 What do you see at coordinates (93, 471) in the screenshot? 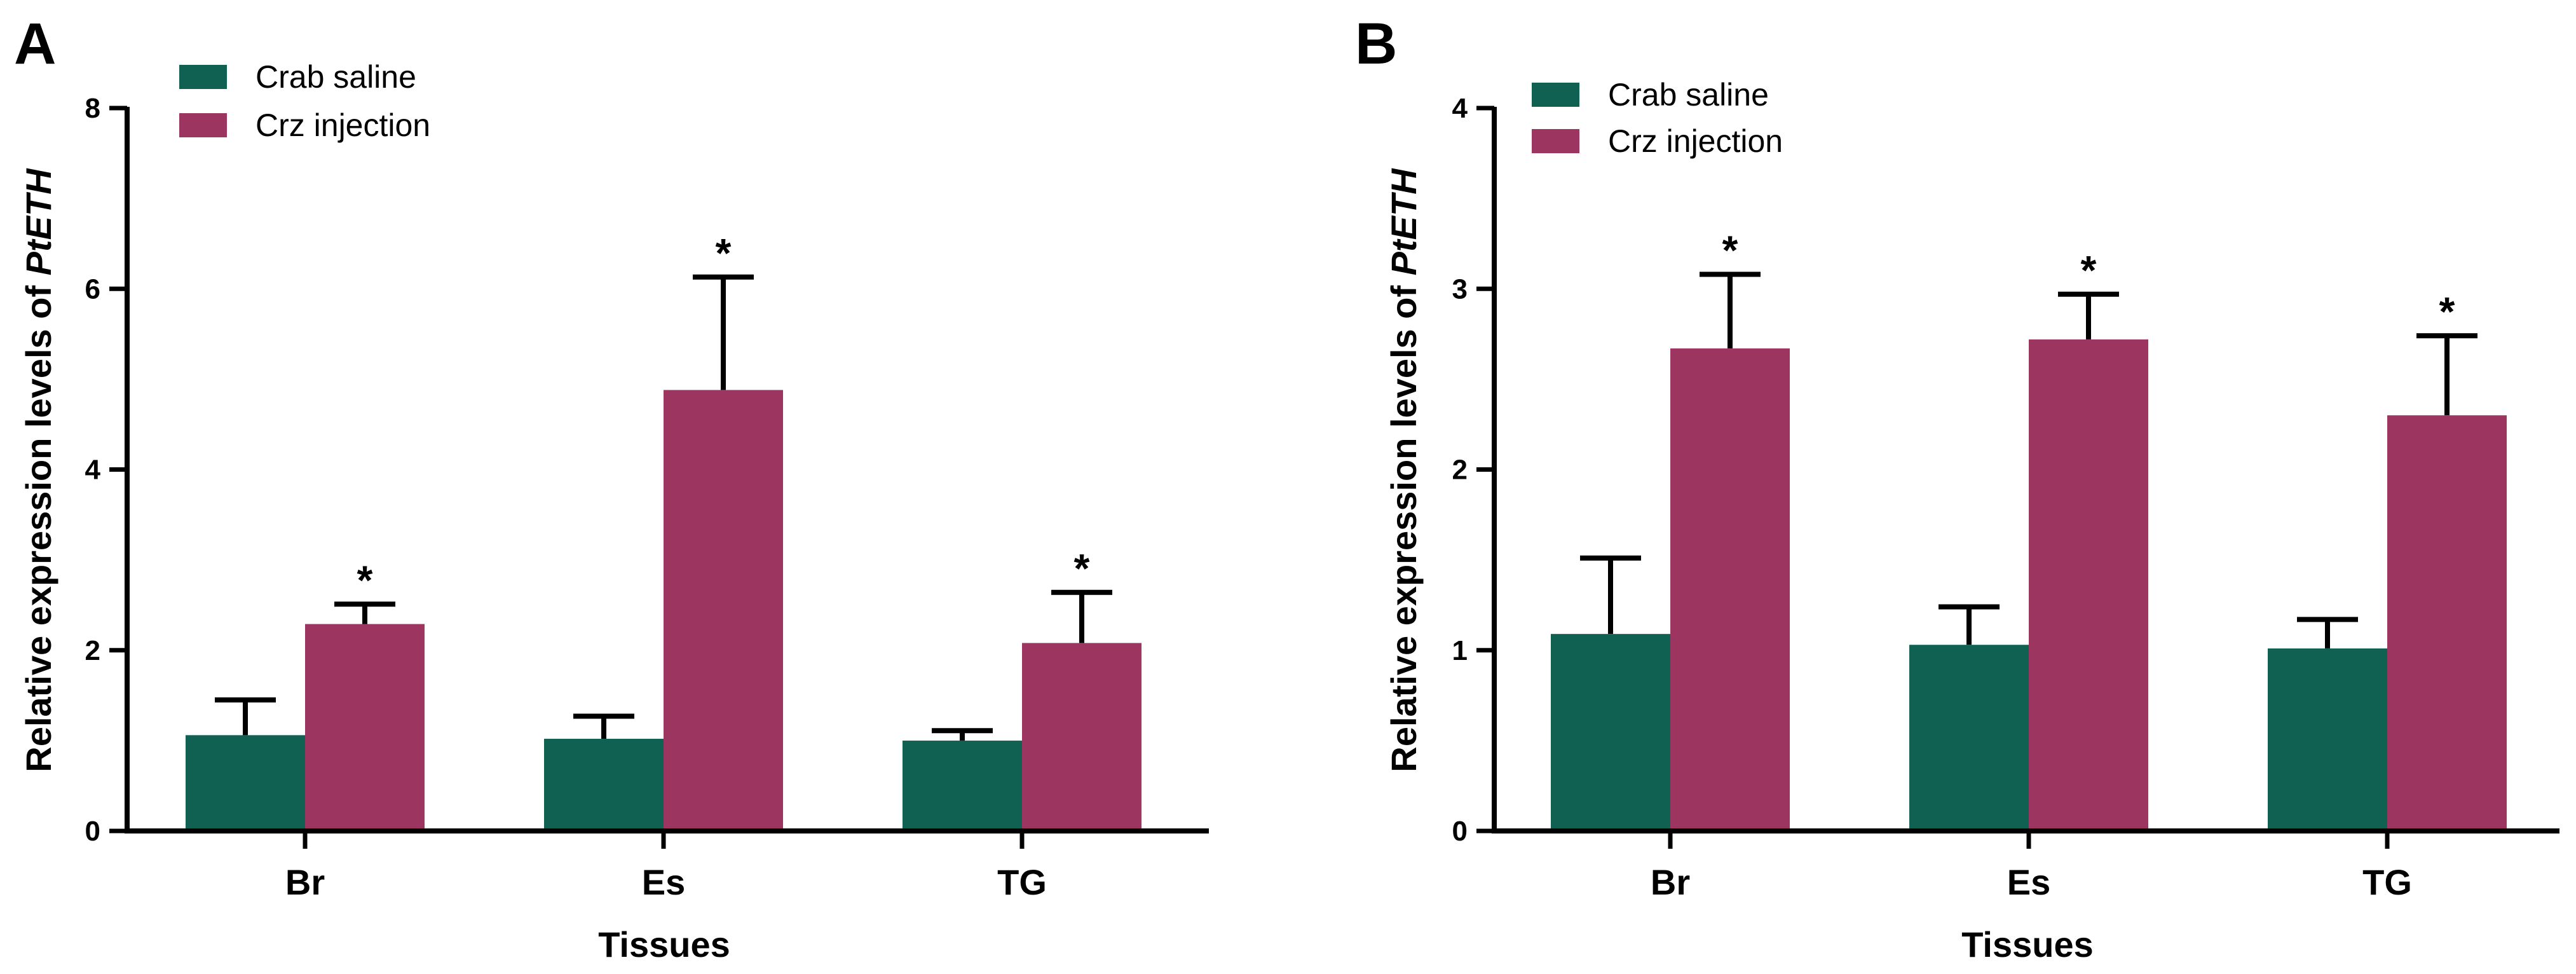
I see `panel-a-y-tick-label-4: 4` at bounding box center [93, 471].